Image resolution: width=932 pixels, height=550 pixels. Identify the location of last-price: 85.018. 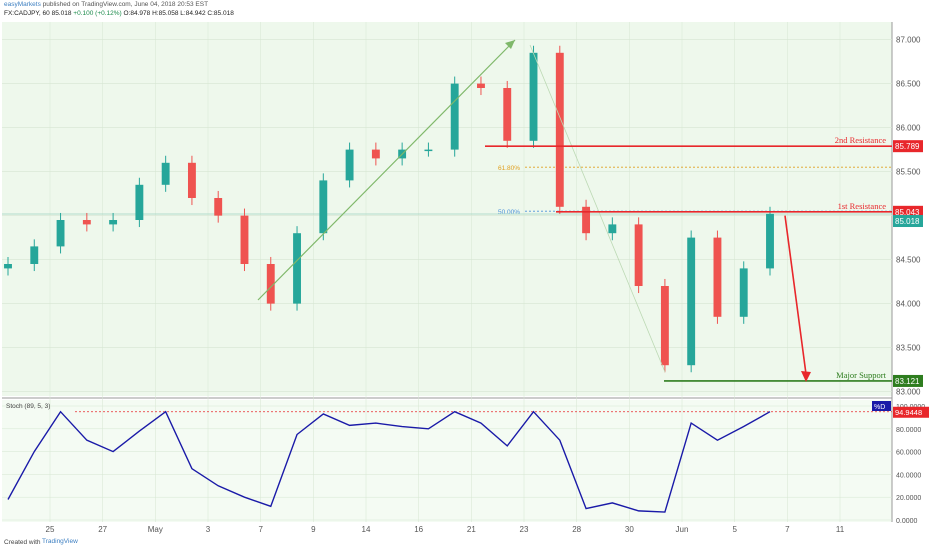
(61, 13).